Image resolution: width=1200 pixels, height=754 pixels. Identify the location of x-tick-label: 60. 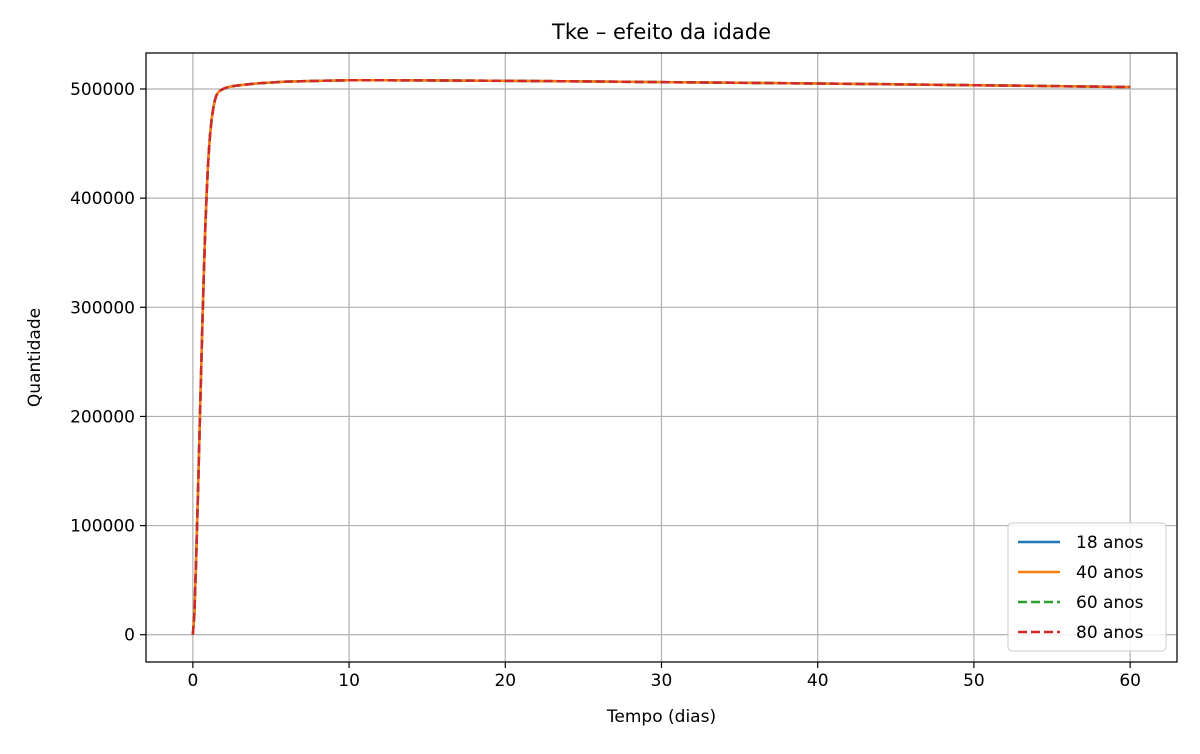
(1130, 681).